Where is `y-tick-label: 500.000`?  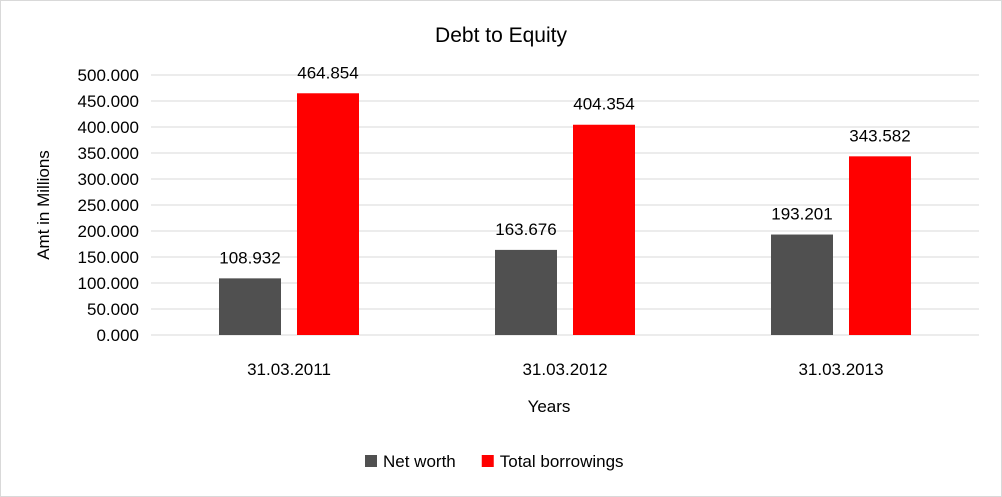
y-tick-label: 500.000 is located at coordinates (108, 75).